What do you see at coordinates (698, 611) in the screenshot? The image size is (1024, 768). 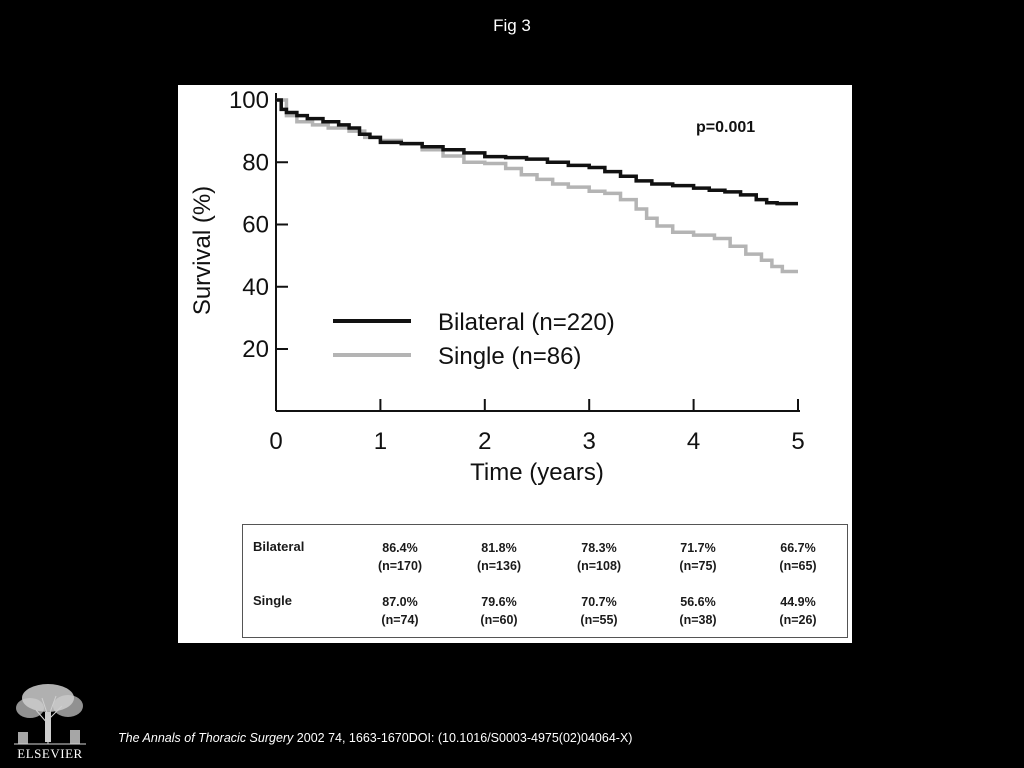 I see `table-cell: 56.6% (n=38)` at bounding box center [698, 611].